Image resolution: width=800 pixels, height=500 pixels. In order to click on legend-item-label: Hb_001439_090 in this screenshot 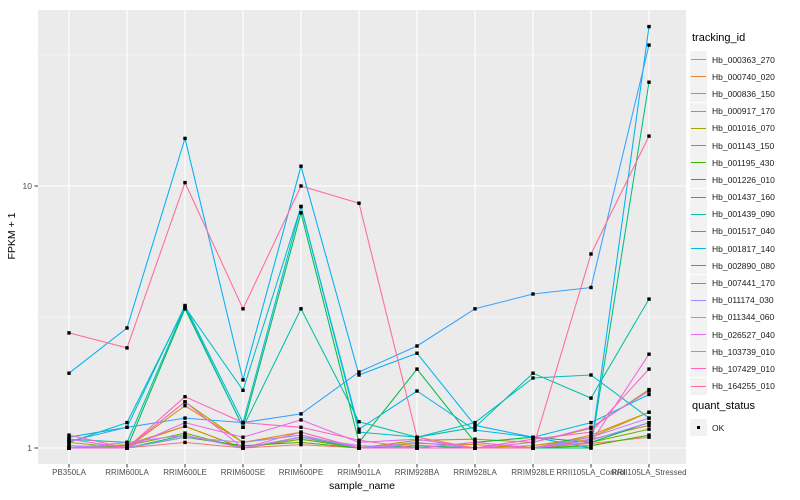, I will do `click(743, 214)`.